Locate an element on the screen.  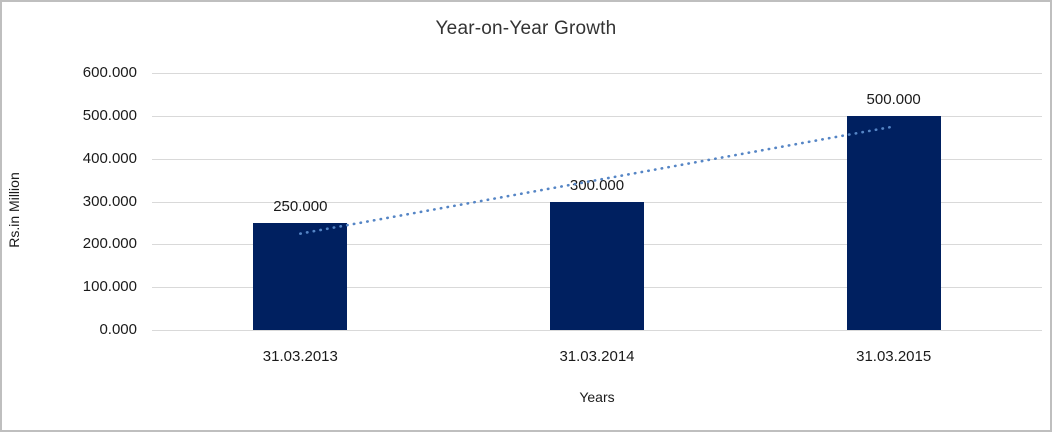
bar-31.03.2015 is located at coordinates (893, 222).